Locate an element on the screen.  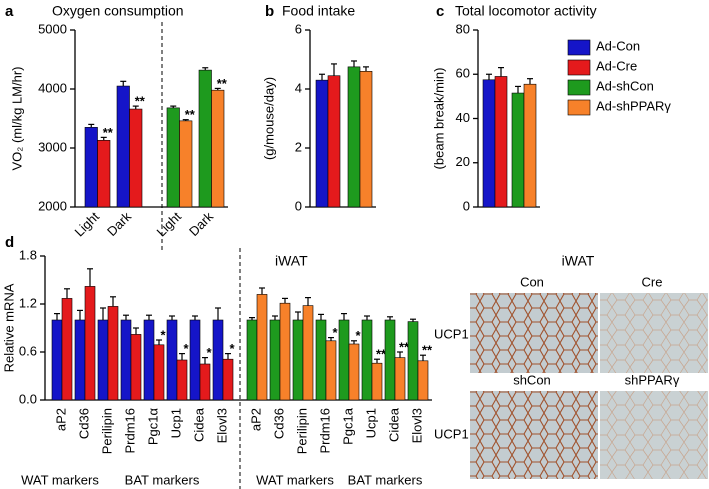
y-axis-label: (g/mouse/day) is located at coordinates (268, 118).